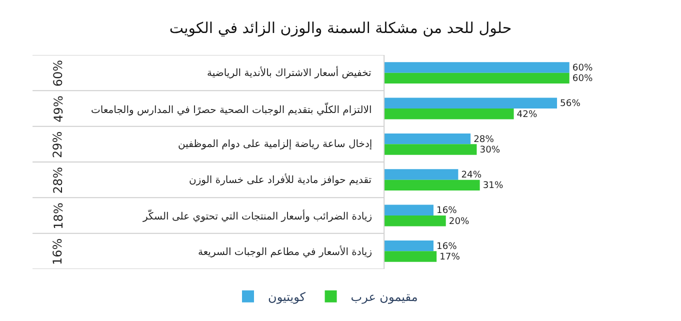 The height and width of the screenshot is (321, 681). Describe the element at coordinates (493, 186) in the screenshot. I see `data-label: 31%` at that location.